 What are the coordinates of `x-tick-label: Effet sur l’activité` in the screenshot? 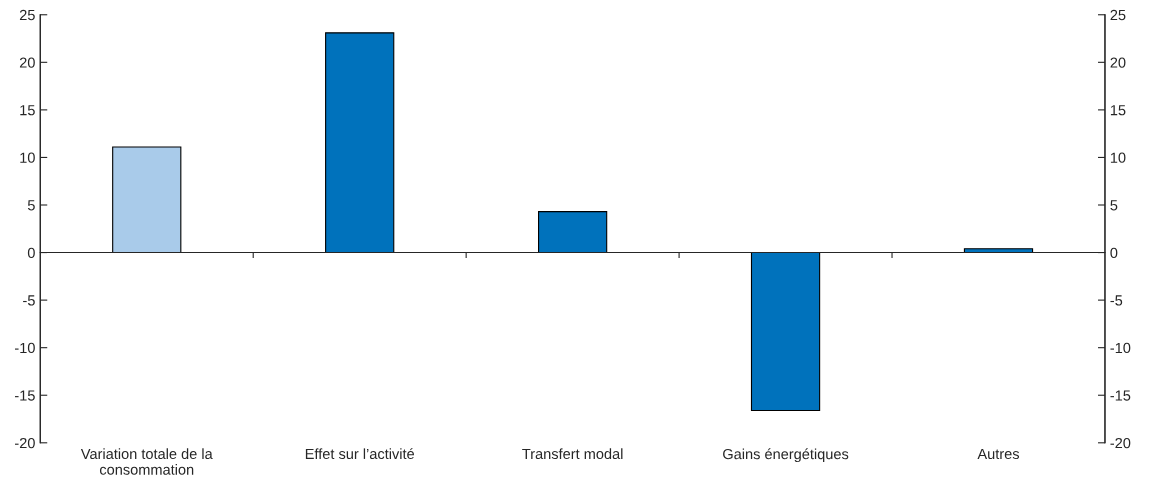 It's located at (360, 454).